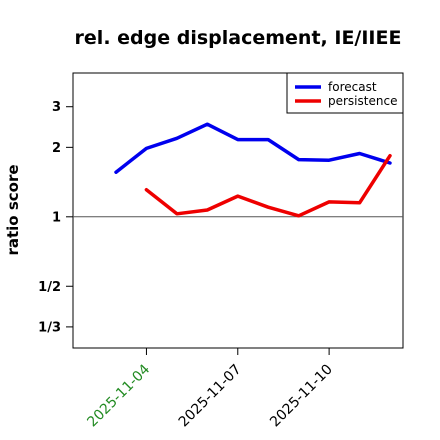 This screenshot has height=440, width=440. What do you see at coordinates (49, 327) in the screenshot?
I see `y-tick-label: 1/3` at bounding box center [49, 327].